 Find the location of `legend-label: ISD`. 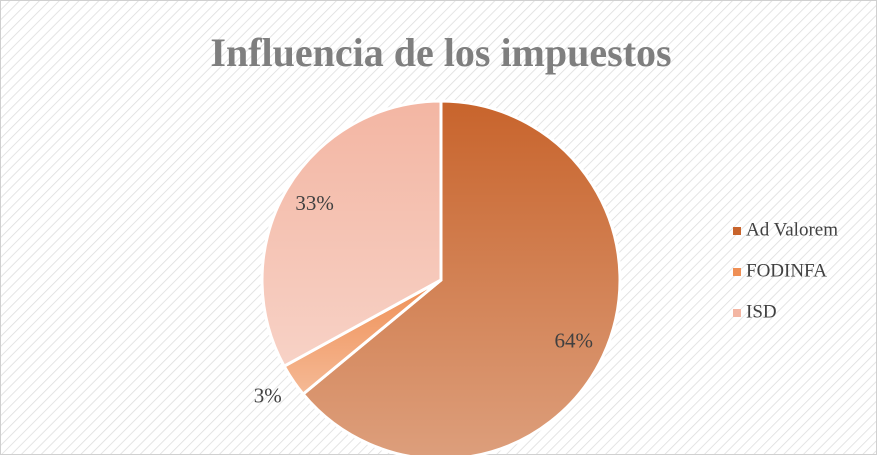

legend-label: ISD is located at coordinates (761, 311).